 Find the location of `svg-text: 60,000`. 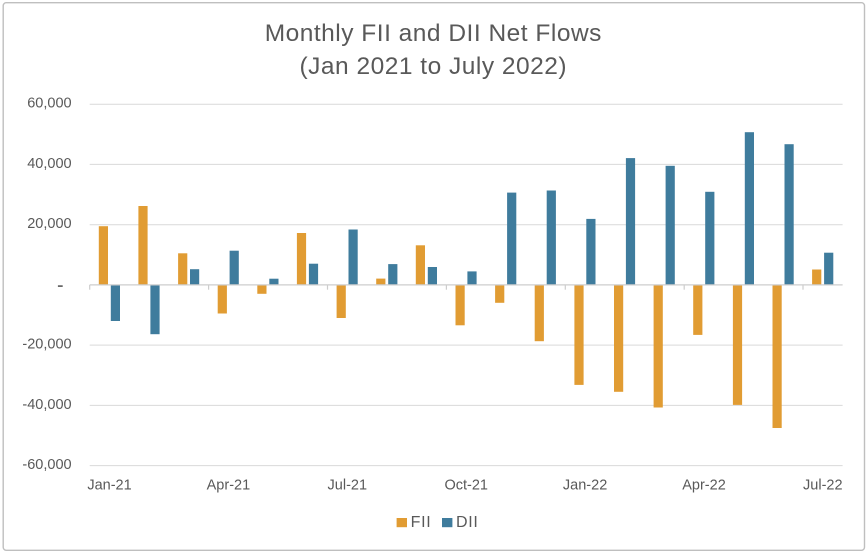

svg-text: 60,000 is located at coordinates (49, 104).